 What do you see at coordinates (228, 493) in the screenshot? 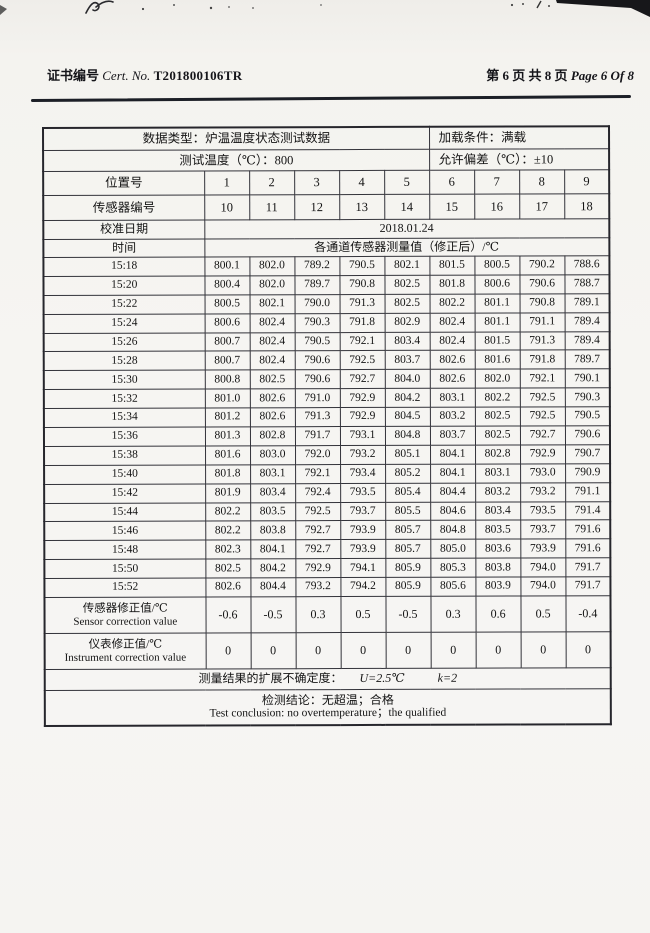
I see `reading-value-cell: 801.9` at bounding box center [228, 493].